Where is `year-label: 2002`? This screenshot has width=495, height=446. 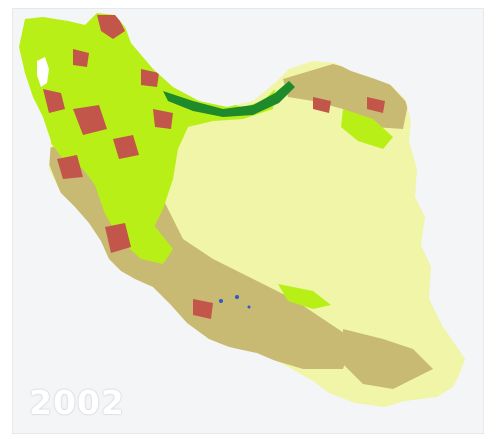
year-label: 2002 is located at coordinates (77, 402).